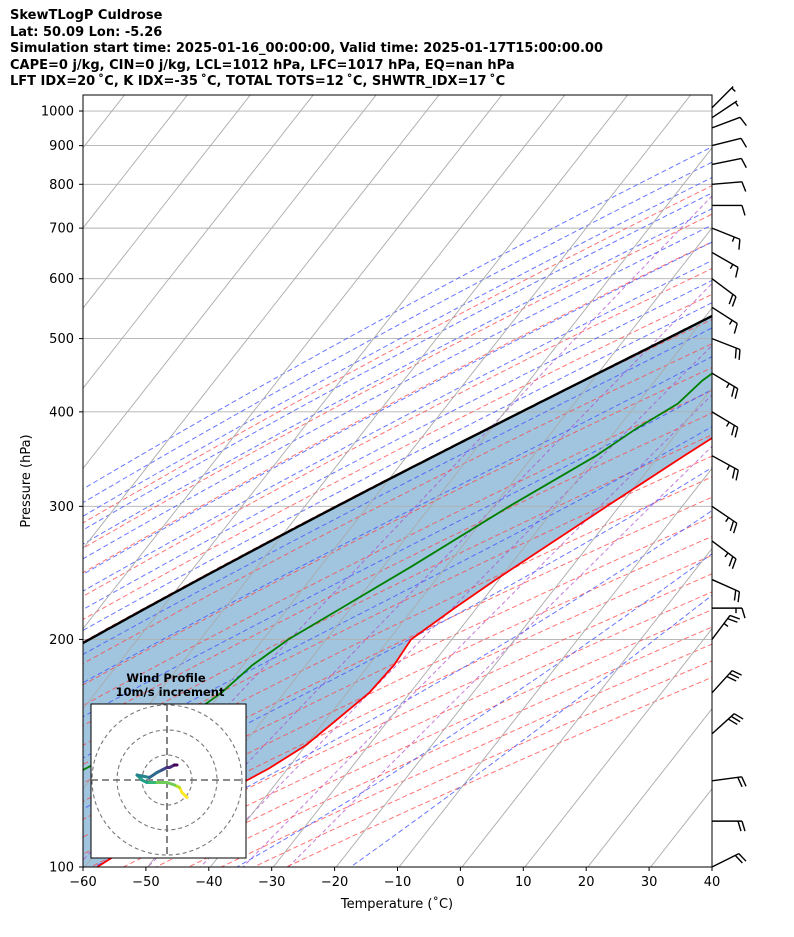  Describe the element at coordinates (61, 507) in the screenshot. I see `y-tick-label: 300` at that location.